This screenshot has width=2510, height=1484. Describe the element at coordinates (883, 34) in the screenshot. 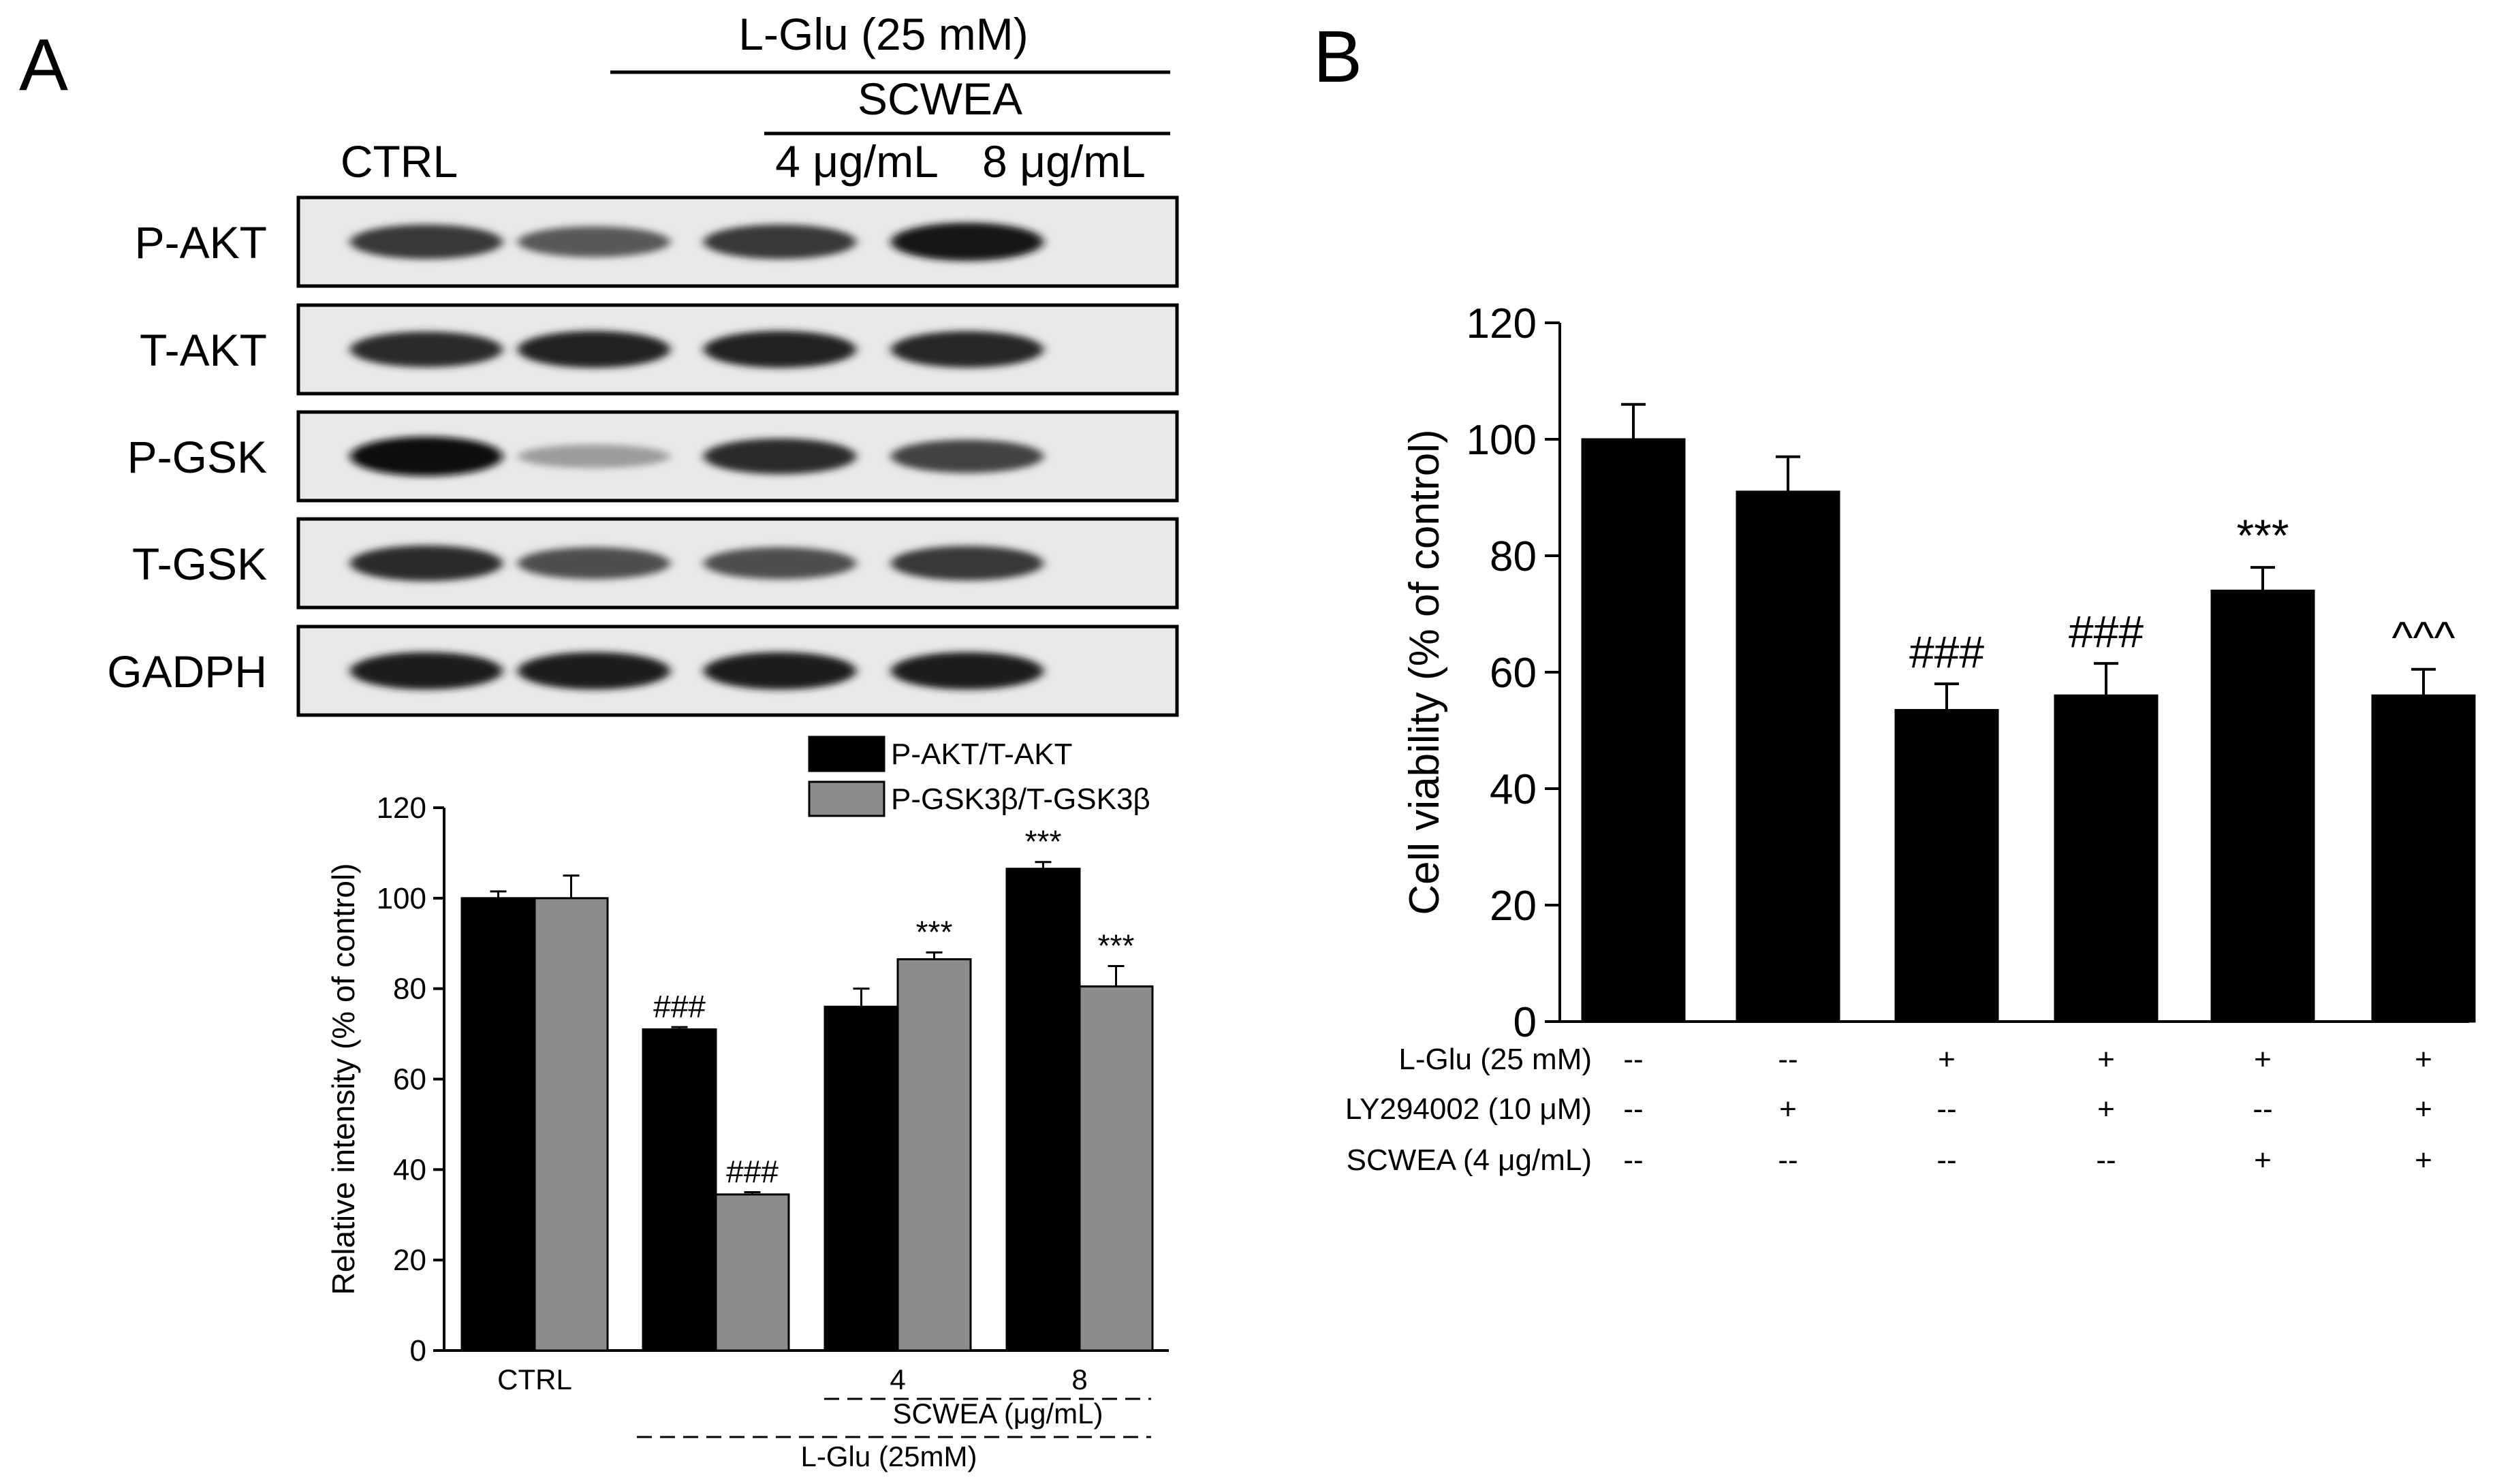

I see `treatment-label: L-Glu (25 mM)` at that location.